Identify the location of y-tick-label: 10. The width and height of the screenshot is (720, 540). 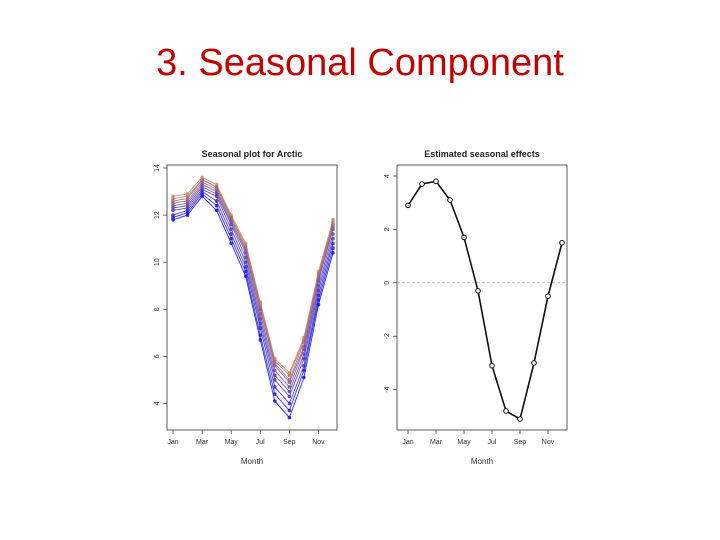
(157, 262).